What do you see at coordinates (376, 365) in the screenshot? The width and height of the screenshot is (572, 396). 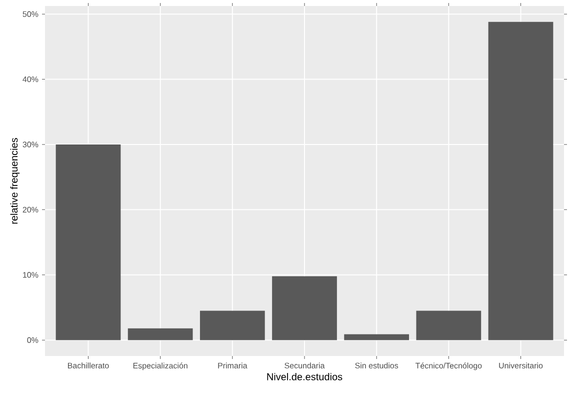 I see `x-tick-label: Sin estudios` at bounding box center [376, 365].